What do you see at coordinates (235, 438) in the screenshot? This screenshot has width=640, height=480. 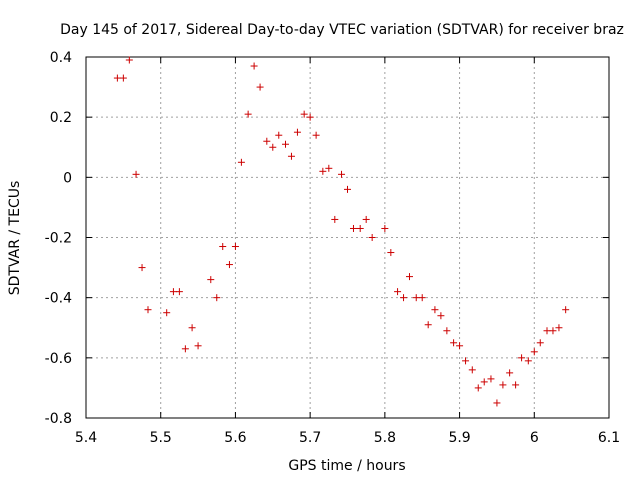 I see `x-tick-label: 5.6` at bounding box center [235, 438].